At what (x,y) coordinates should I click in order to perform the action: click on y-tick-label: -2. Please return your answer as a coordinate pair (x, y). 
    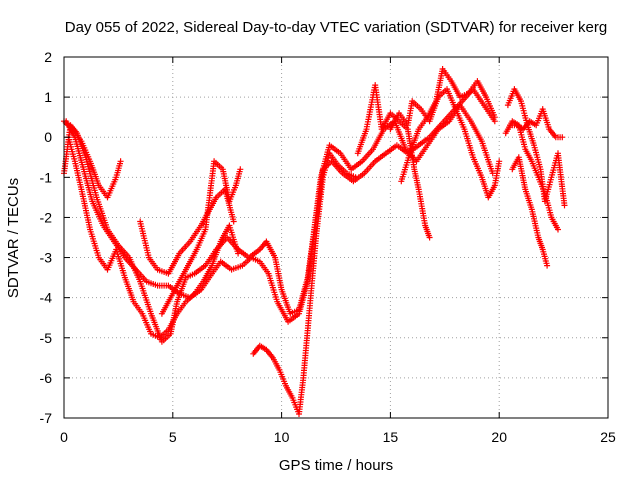
    Looking at the image, I should click on (46, 217).